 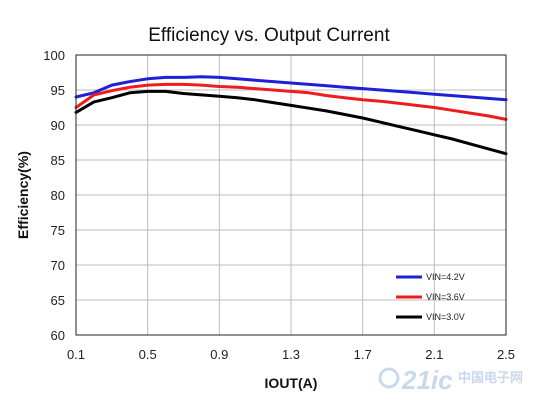 What do you see at coordinates (389, 378) in the screenshot?
I see `watermark-icon` at bounding box center [389, 378].